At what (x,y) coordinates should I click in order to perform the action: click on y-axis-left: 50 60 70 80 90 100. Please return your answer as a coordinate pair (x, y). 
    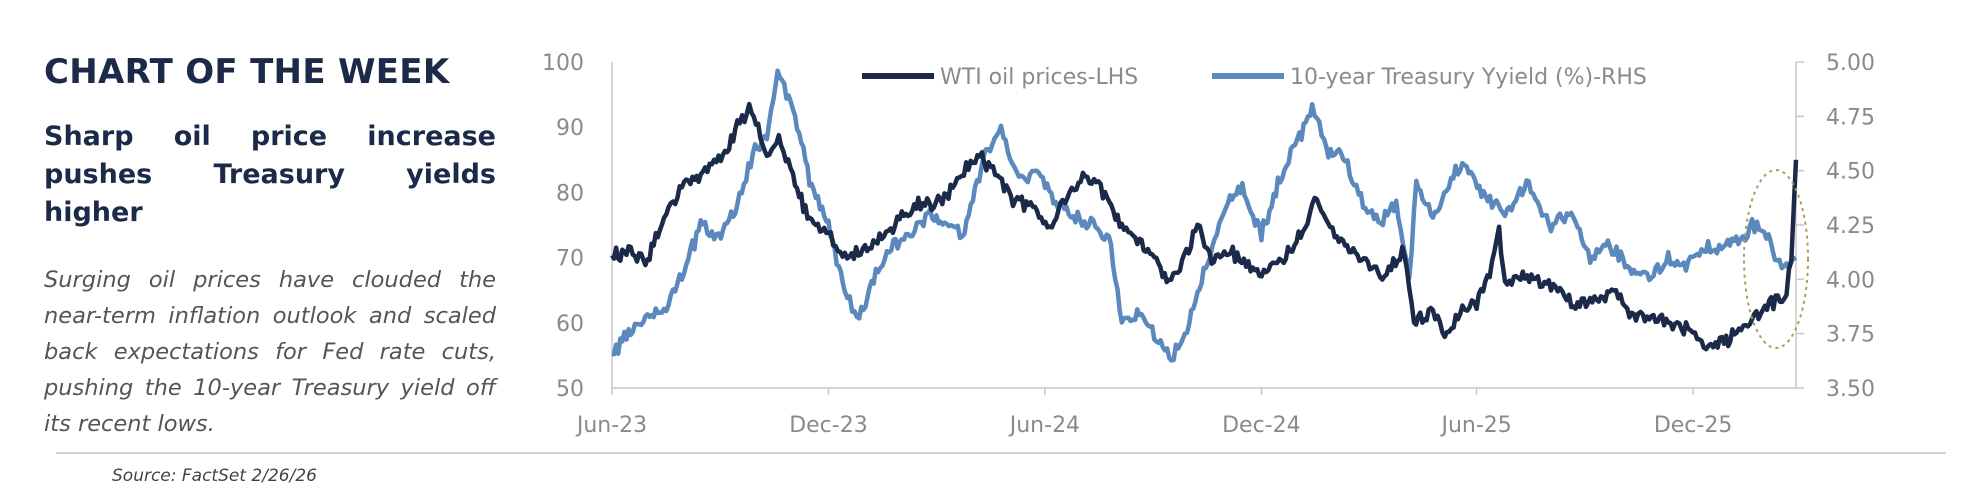
    Looking at the image, I should click on (577, 226).